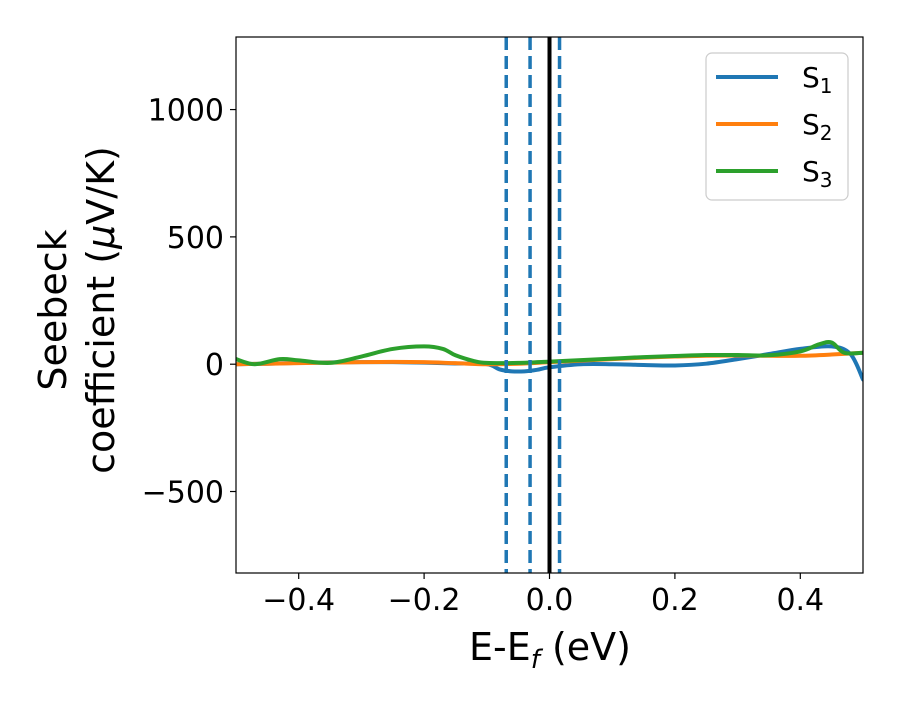  I want to click on x-axis-label: E-Ef (eV), so click(550, 650).